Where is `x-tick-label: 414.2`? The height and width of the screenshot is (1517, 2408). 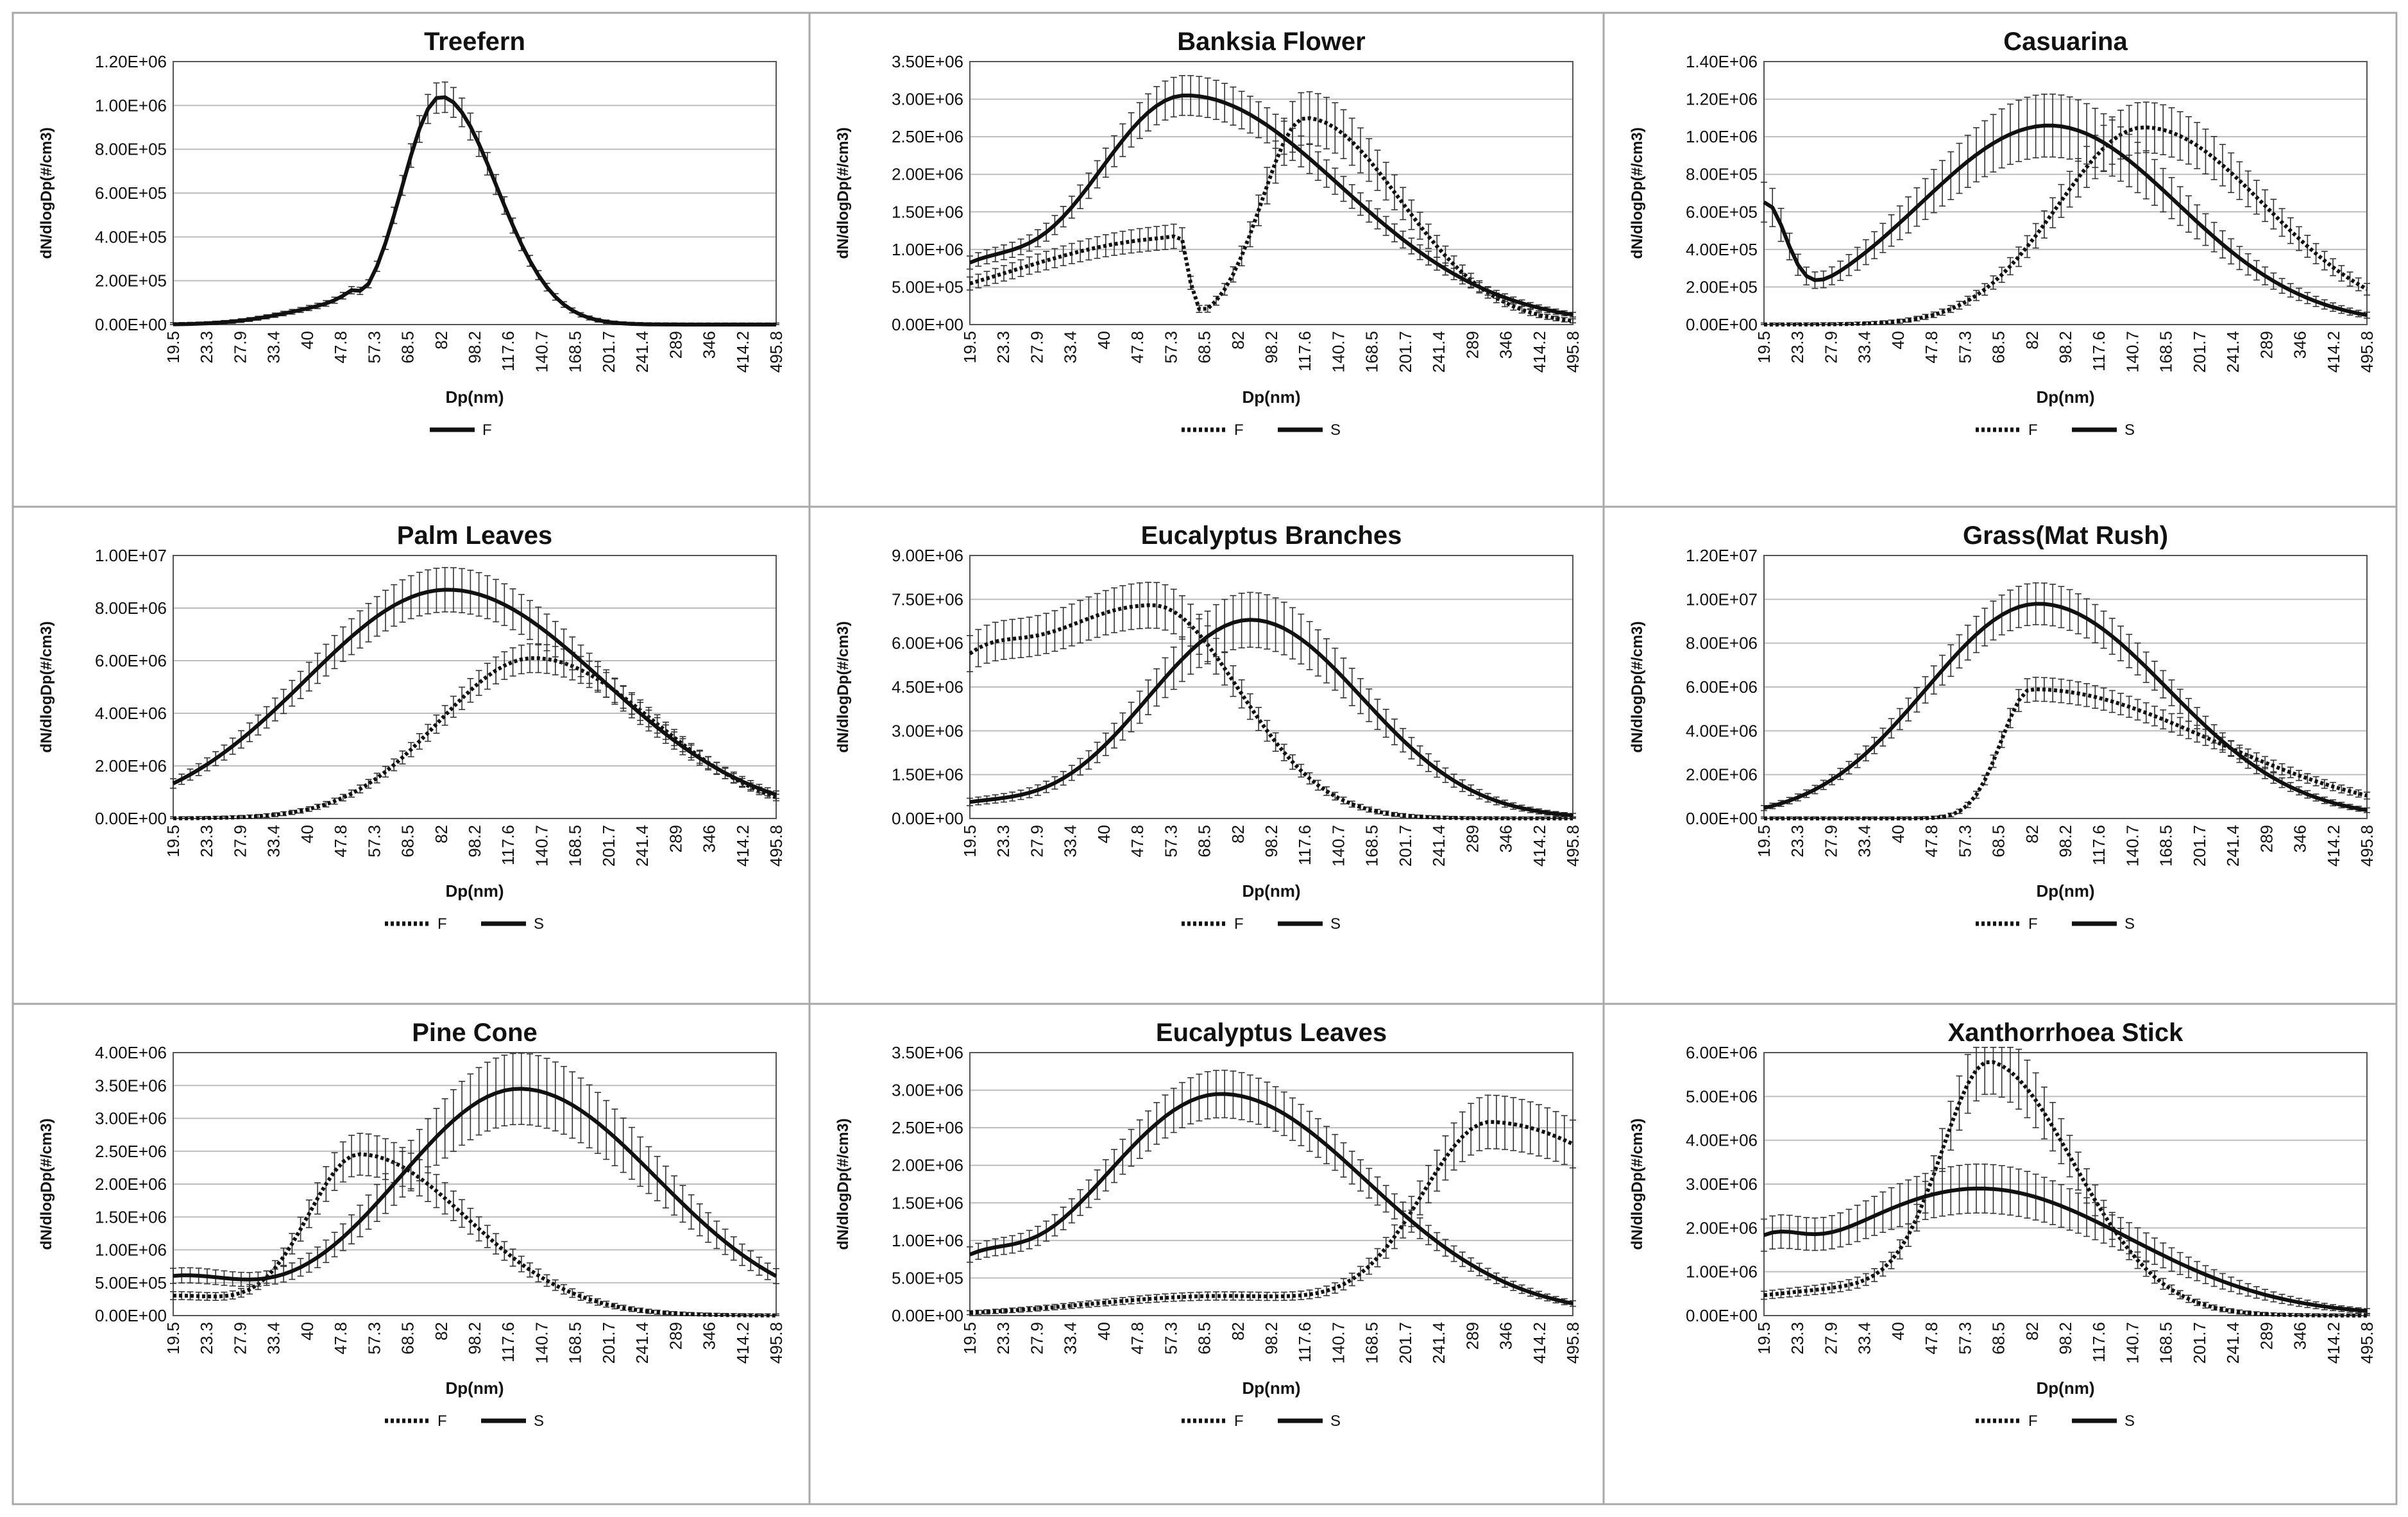
x-tick-label: 414.2 is located at coordinates (1539, 1343).